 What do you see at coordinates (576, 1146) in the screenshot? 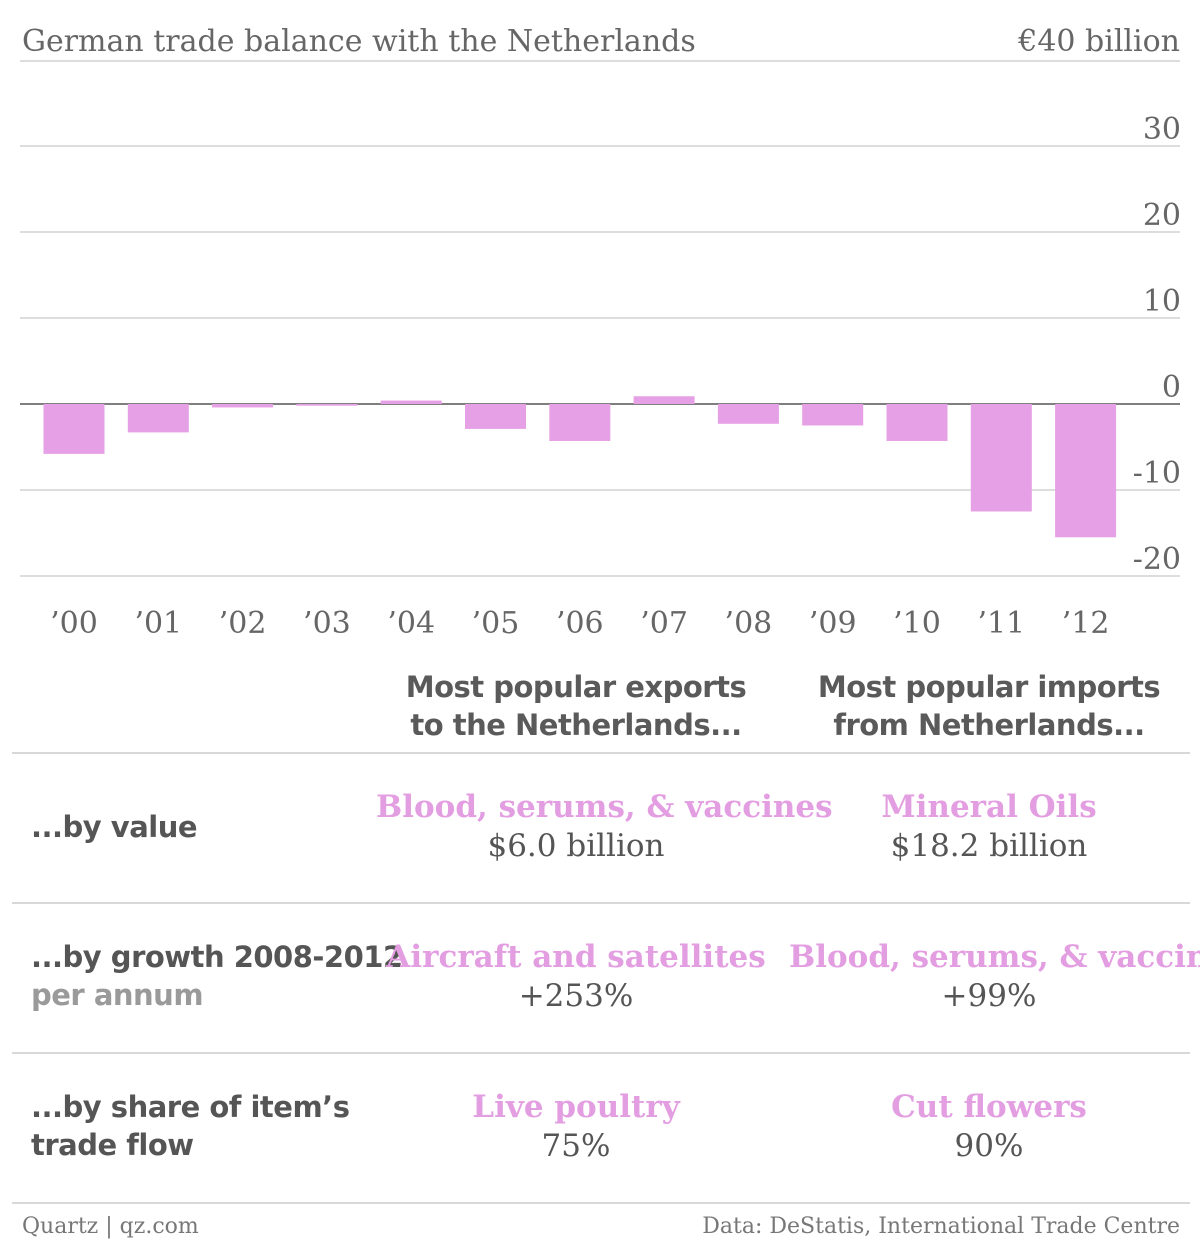
I see `exports-by-share-amount: 75%` at bounding box center [576, 1146].